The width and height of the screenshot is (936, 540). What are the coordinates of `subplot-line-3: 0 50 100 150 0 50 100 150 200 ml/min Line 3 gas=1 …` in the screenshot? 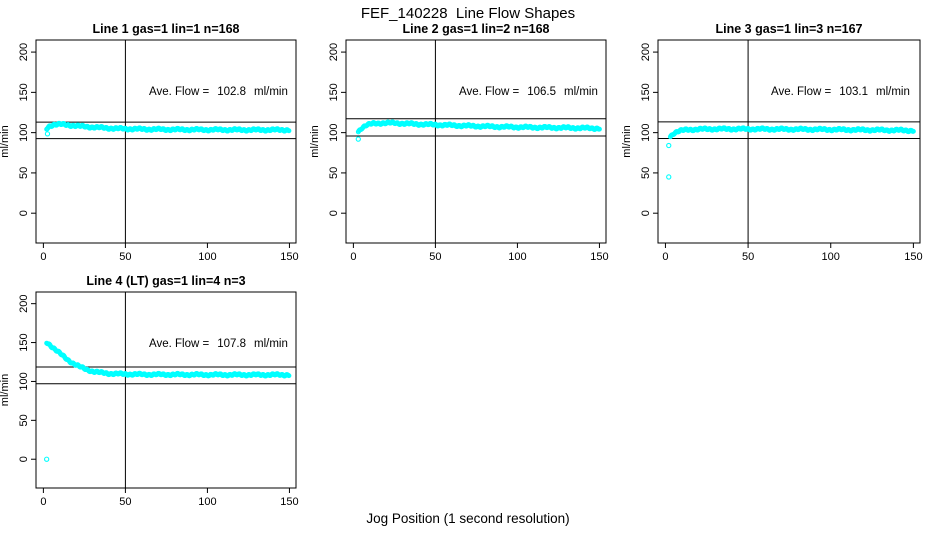 It's located at (772, 142).